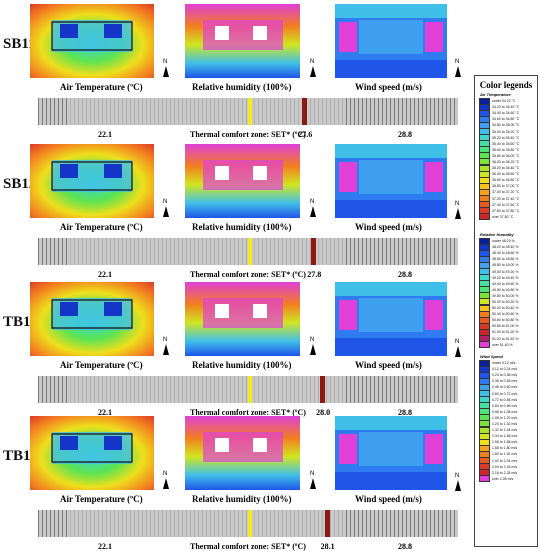  What do you see at coordinates (505, 436) in the screenshot?
I see `legend-entry-label: 1.44 to 1.56 m/s` at bounding box center [505, 436].